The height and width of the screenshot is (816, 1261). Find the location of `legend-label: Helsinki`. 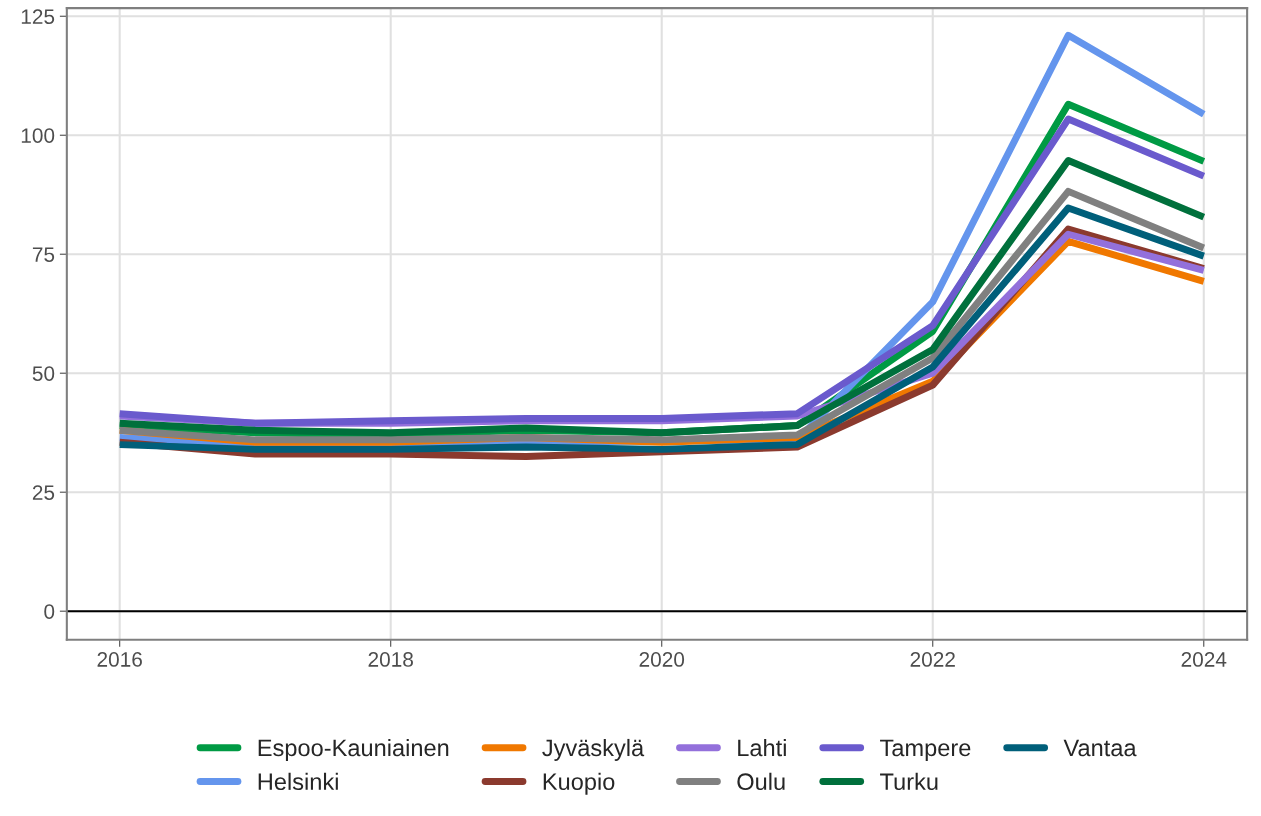

legend-label: Helsinki is located at coordinates (298, 781).